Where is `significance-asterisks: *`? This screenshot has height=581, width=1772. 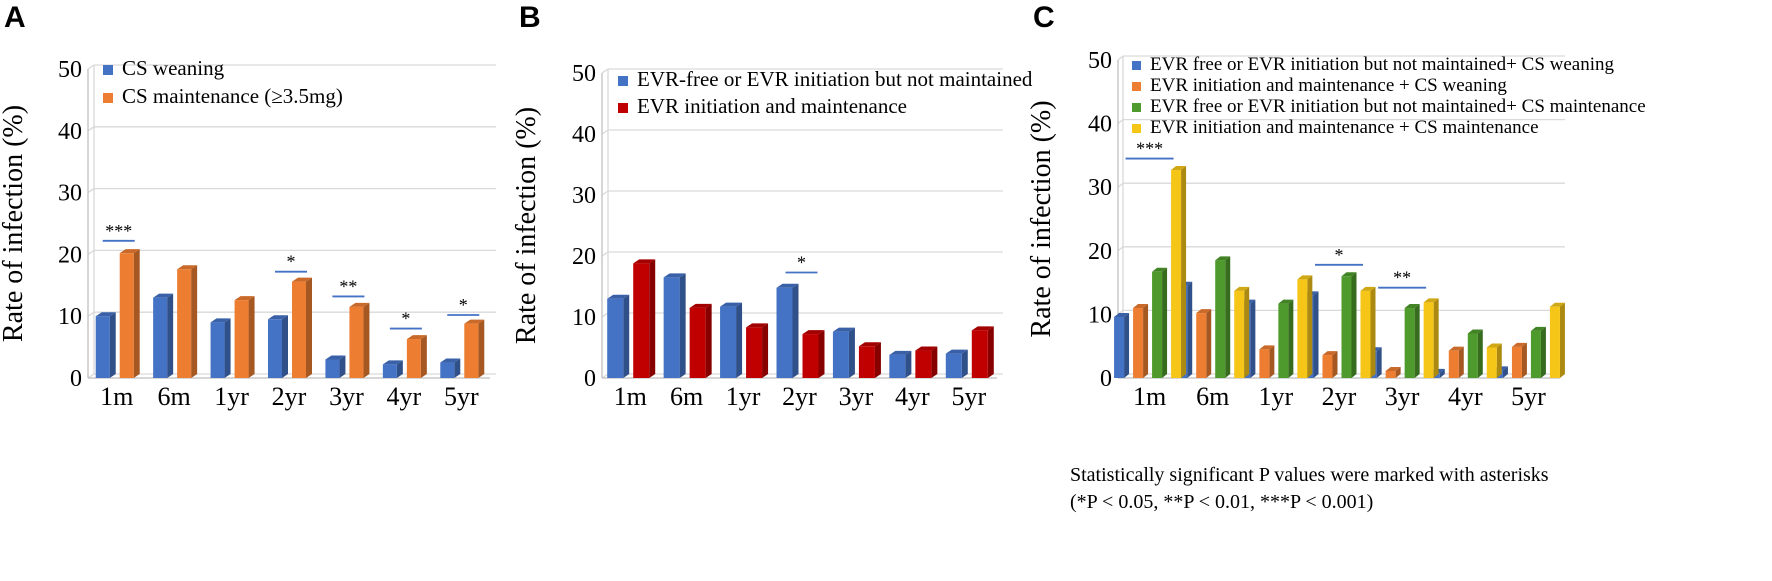
significance-asterisks: * is located at coordinates (801, 262).